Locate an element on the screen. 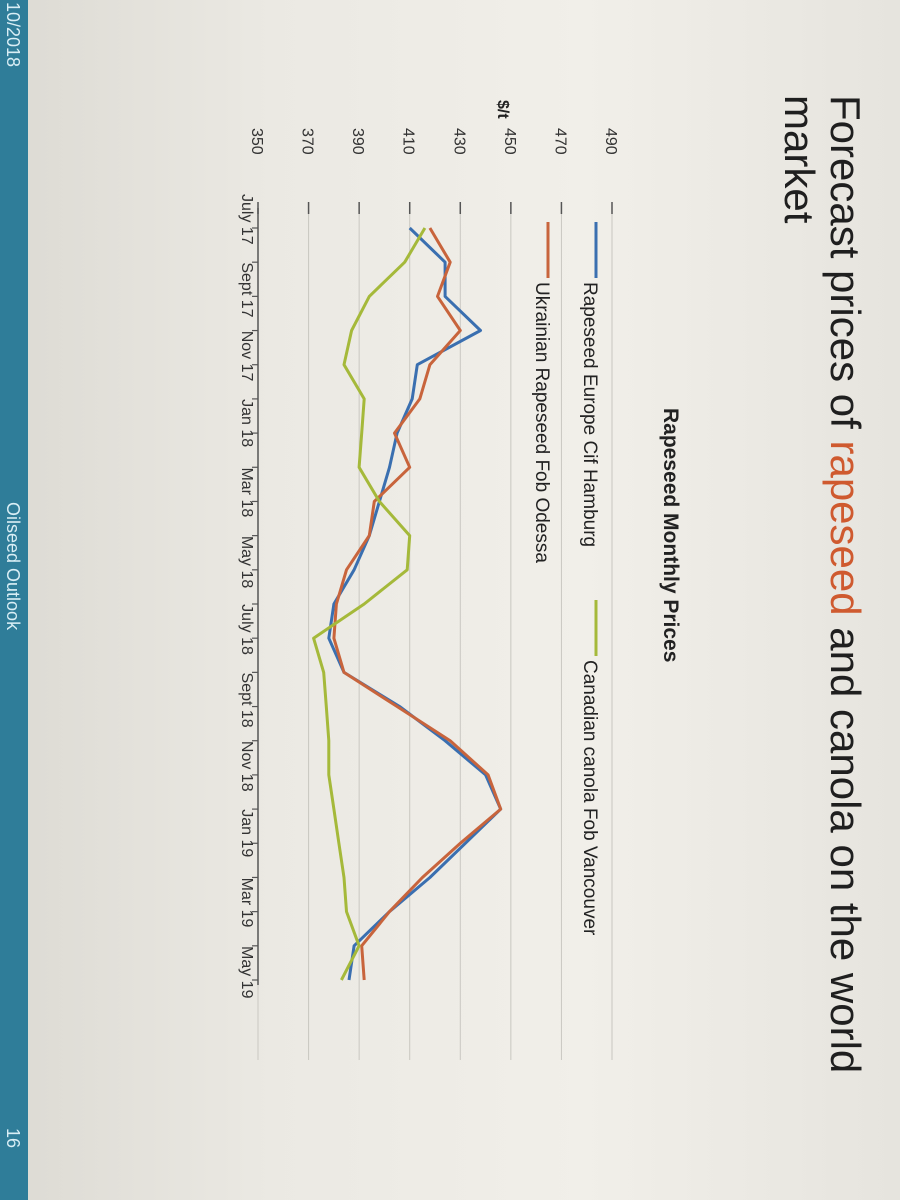 The width and height of the screenshot is (900, 1200). y-tick-label: 390 is located at coordinates (357, 141).